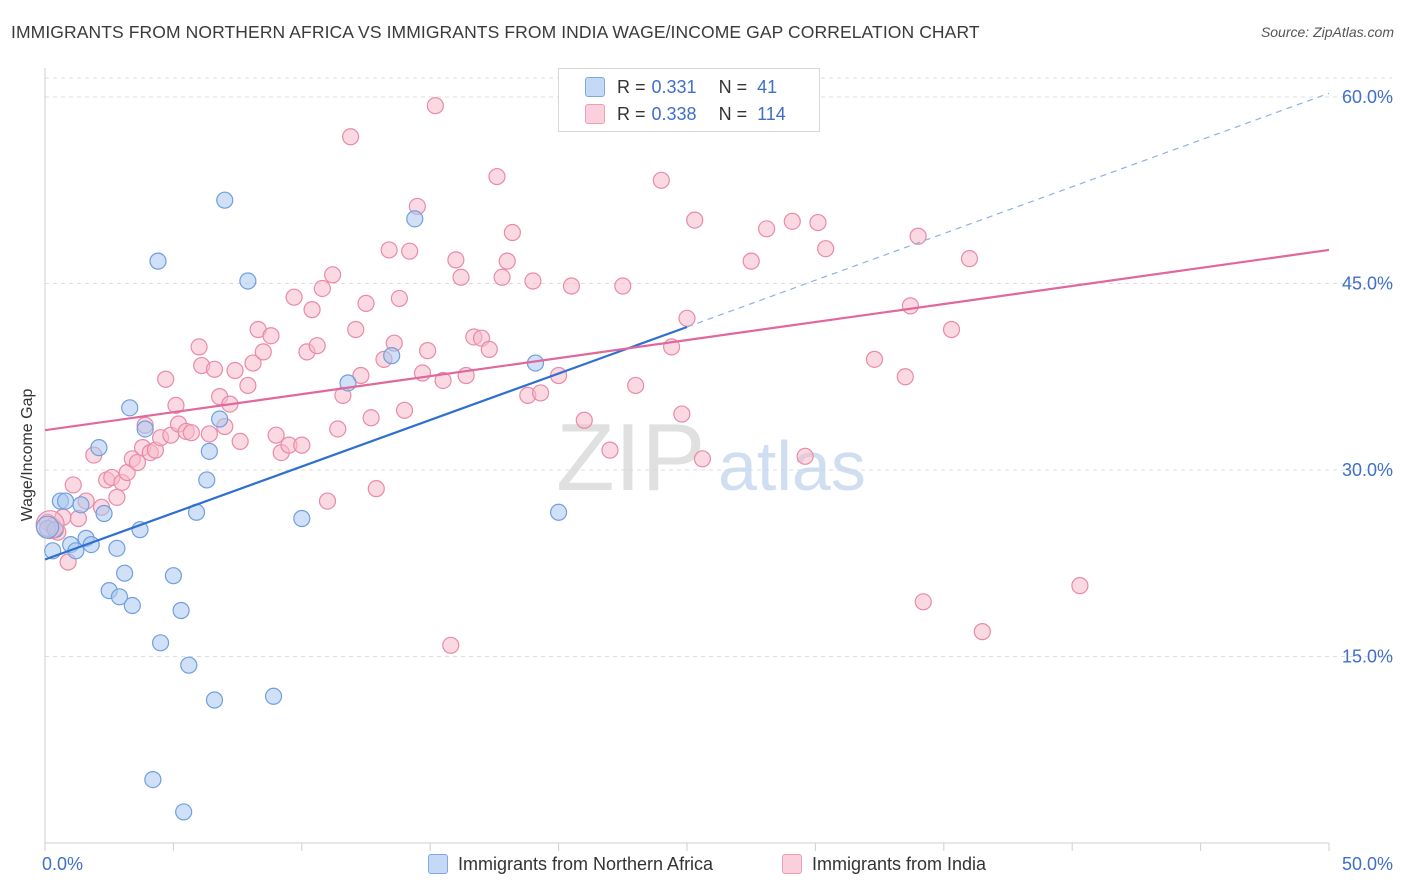 This screenshot has height=892, width=1406. I want to click on legend-row-northern-africa: R = 0.331 N = 41, so click(681, 87).